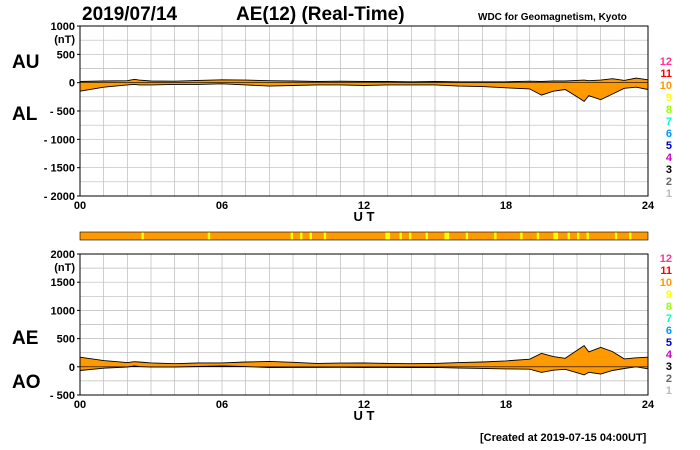  I want to click on au-label: AU, so click(26, 62).